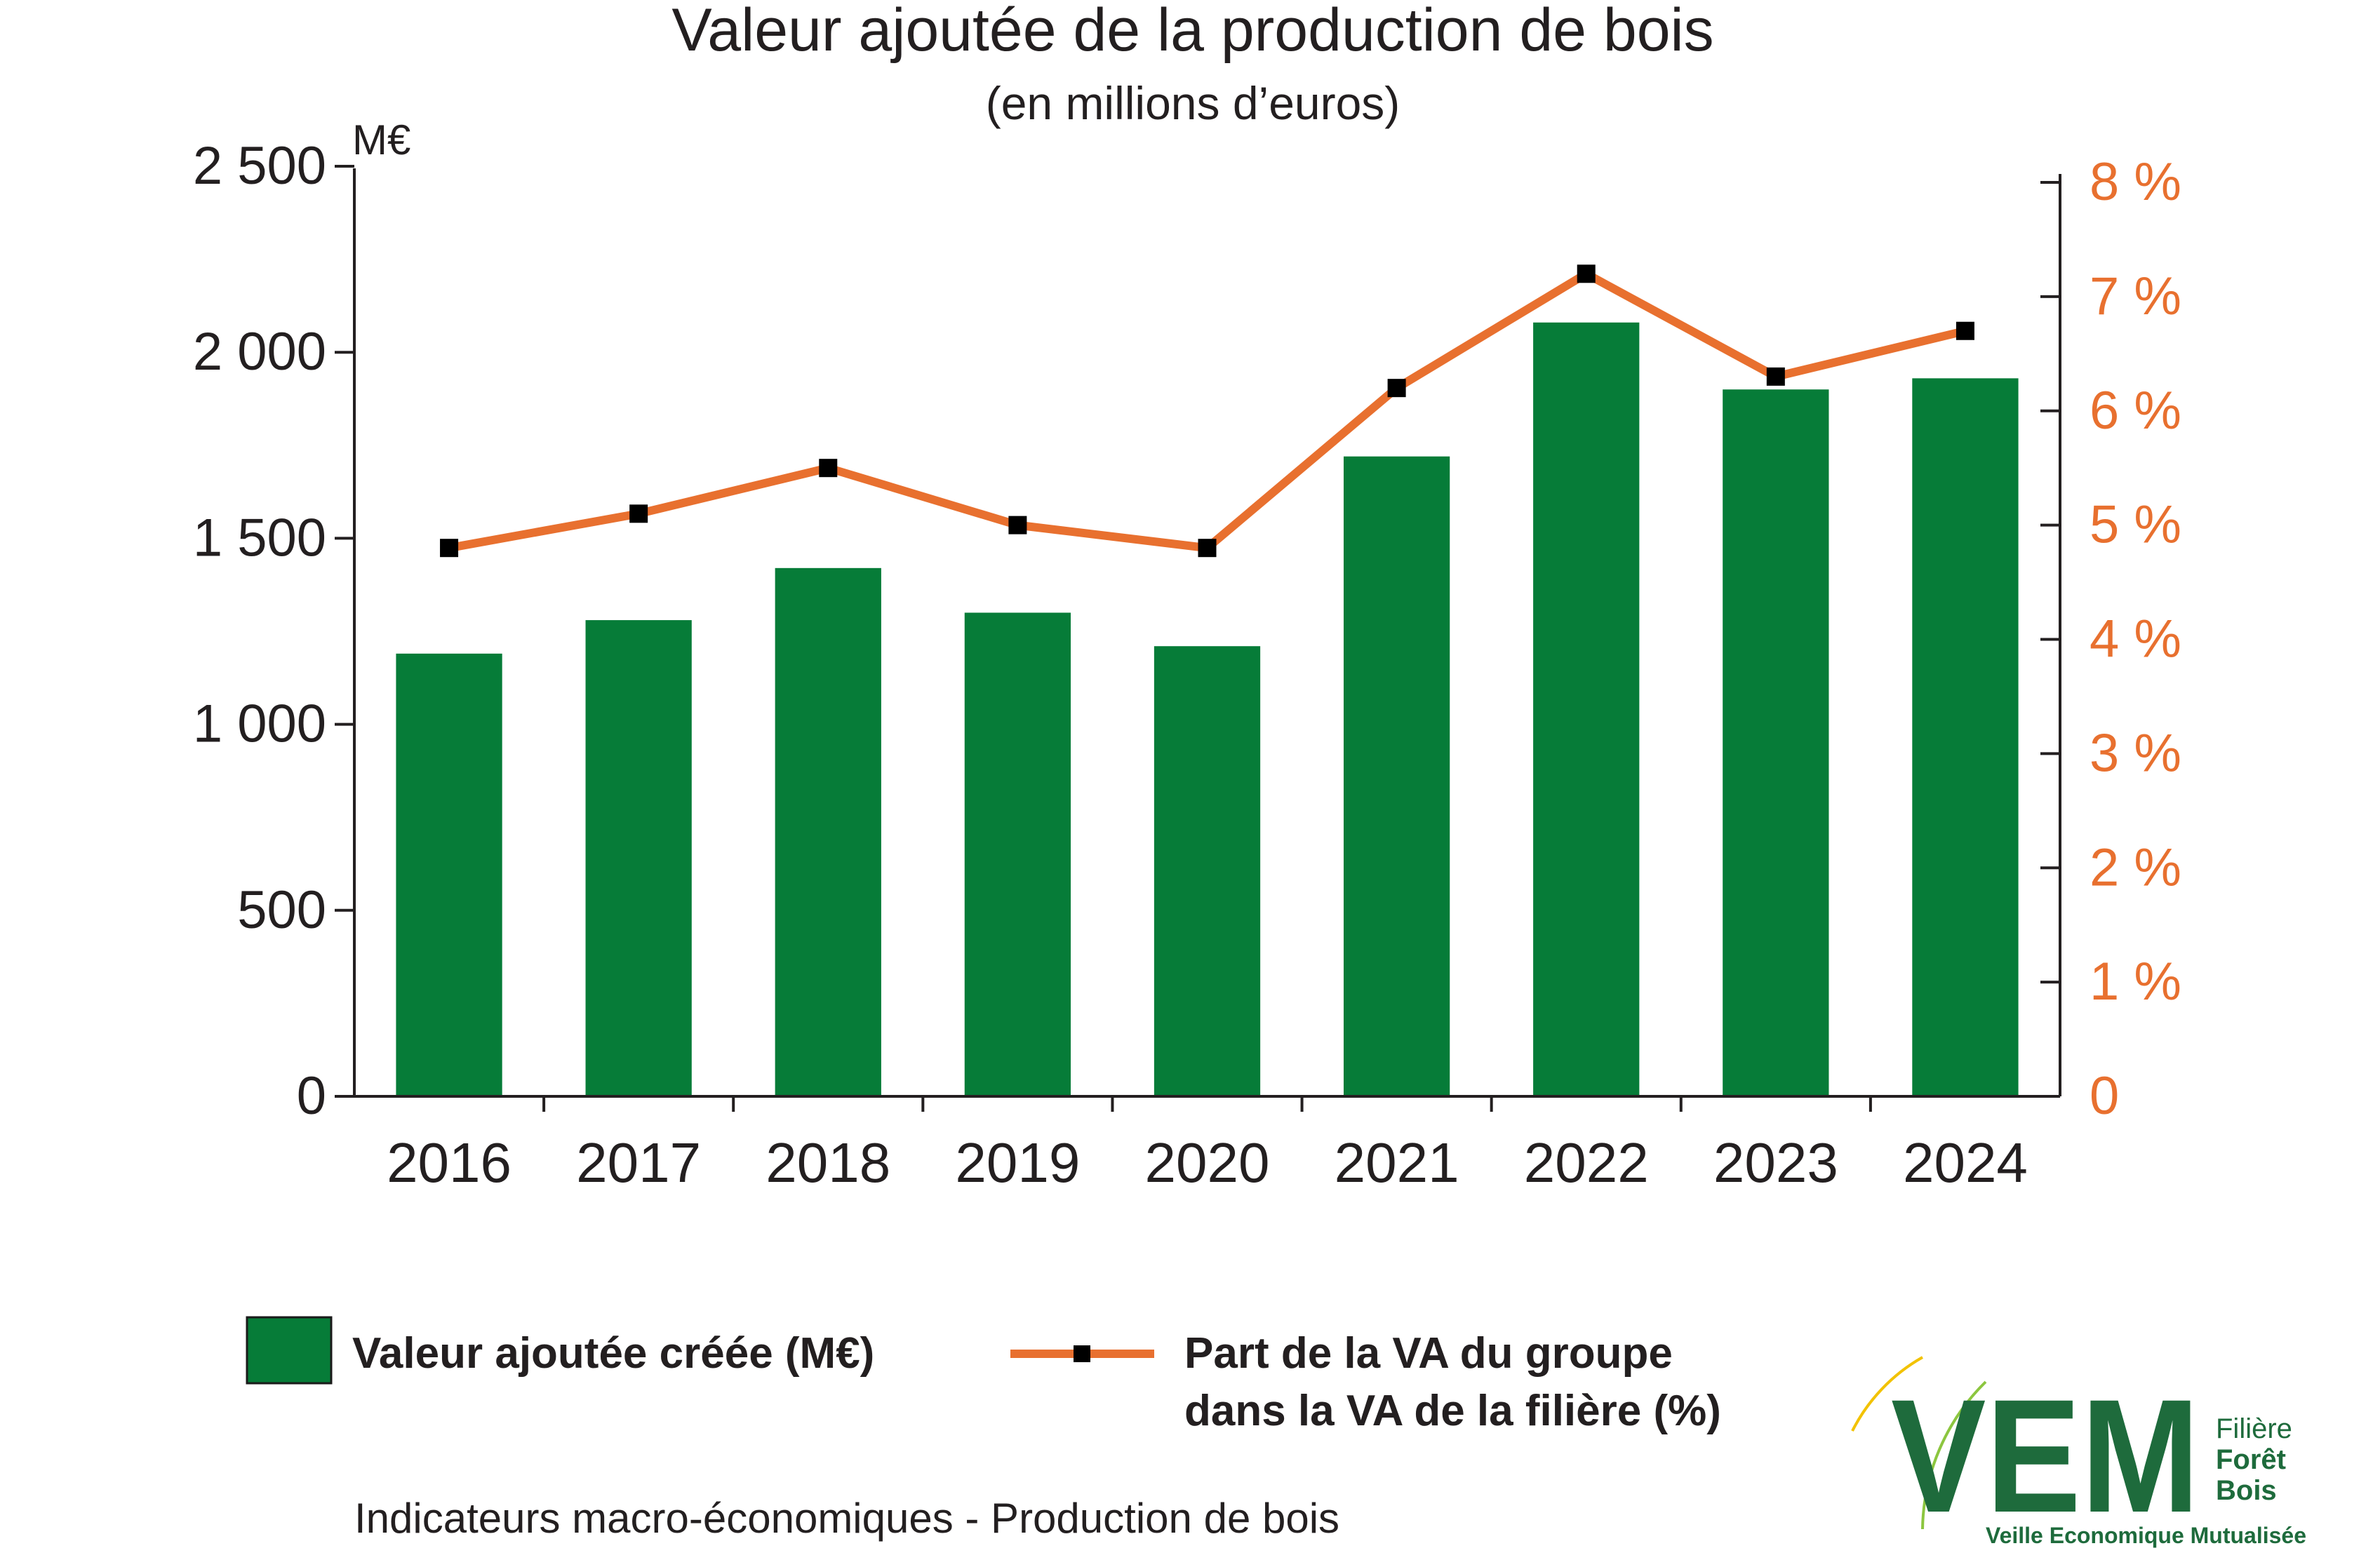 Image resolution: width=2380 pixels, height=1567 pixels. I want to click on legend-line-marker, so click(1082, 1353).